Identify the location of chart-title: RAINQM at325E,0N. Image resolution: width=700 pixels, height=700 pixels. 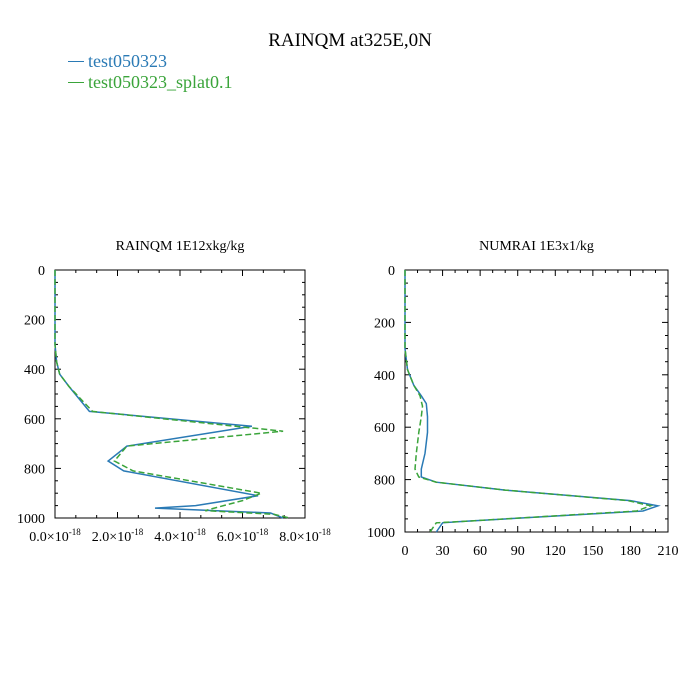
(350, 40).